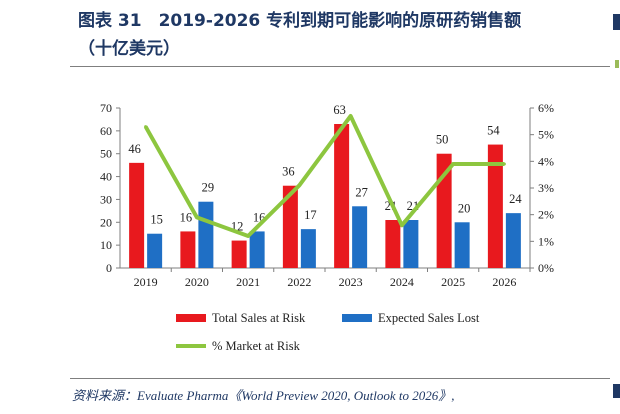 This screenshot has height=414, width=620. I want to click on left-tick-label: 10, so click(106, 245).